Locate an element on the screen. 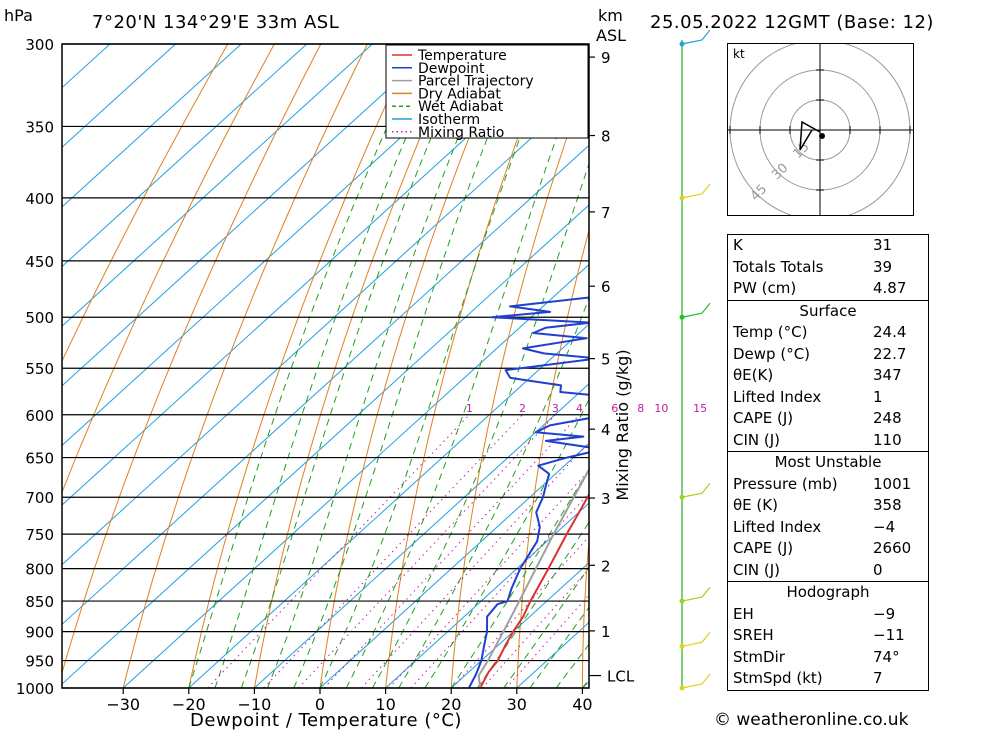 The height and width of the screenshot is (733, 1000). temp-tick-label: 30 is located at coordinates (517, 704).